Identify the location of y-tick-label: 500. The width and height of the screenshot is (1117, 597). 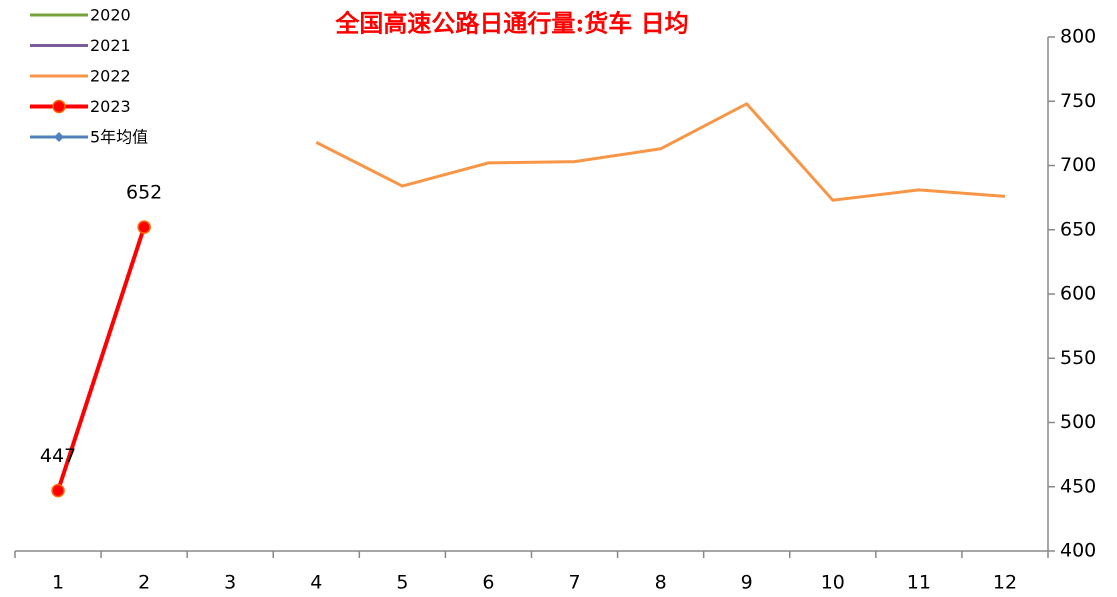
(1078, 422).